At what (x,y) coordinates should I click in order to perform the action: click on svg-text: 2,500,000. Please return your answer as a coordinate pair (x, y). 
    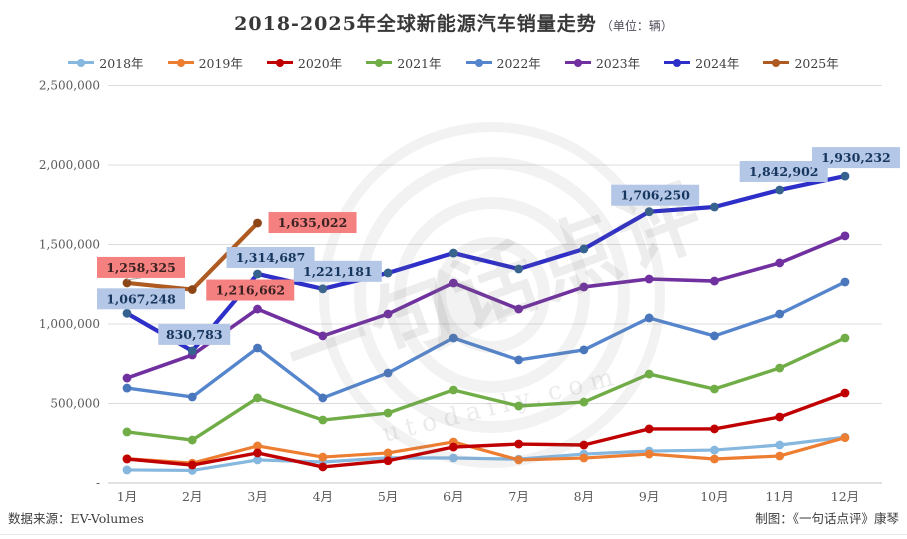
    Looking at the image, I should click on (69, 86).